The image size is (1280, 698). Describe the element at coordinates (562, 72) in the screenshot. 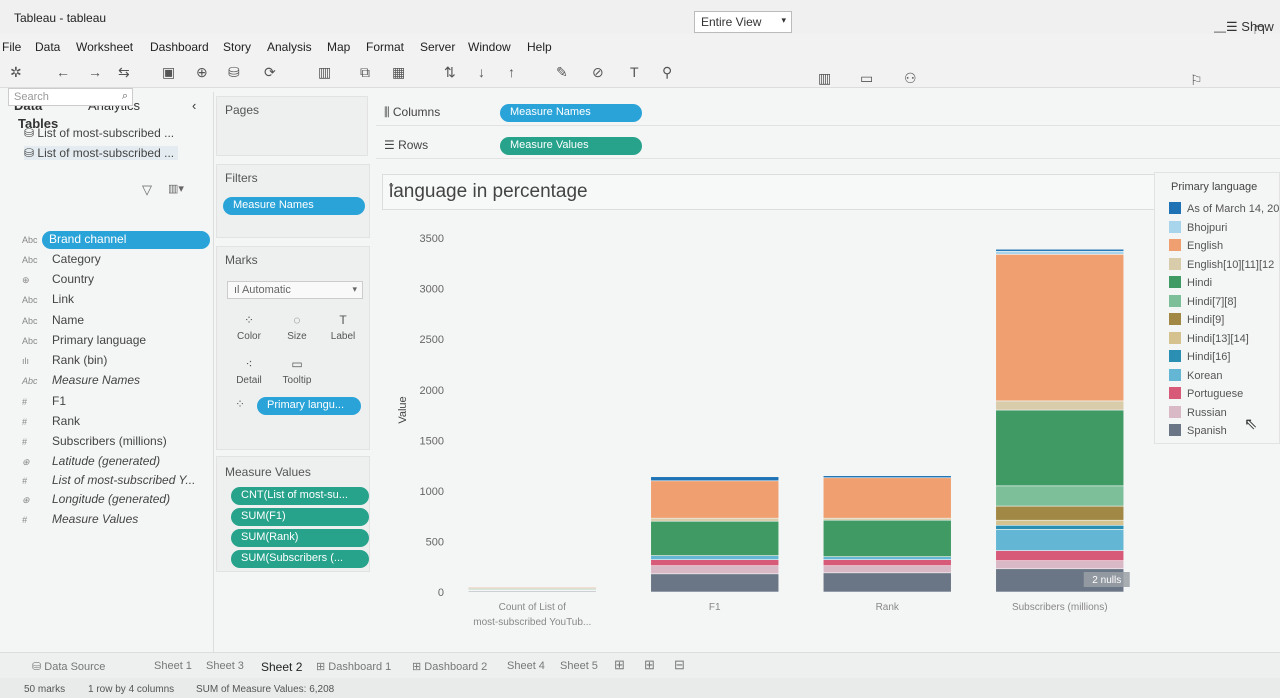

I see `highlight-icon: ✎` at that location.